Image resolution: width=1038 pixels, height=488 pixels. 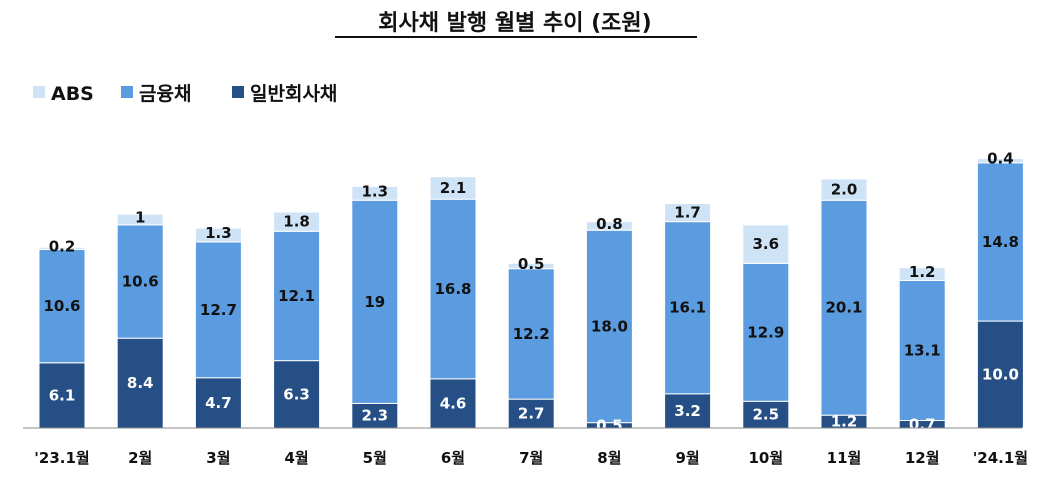 I want to click on value-label-ABS-5: 2.1, so click(x=453, y=188).